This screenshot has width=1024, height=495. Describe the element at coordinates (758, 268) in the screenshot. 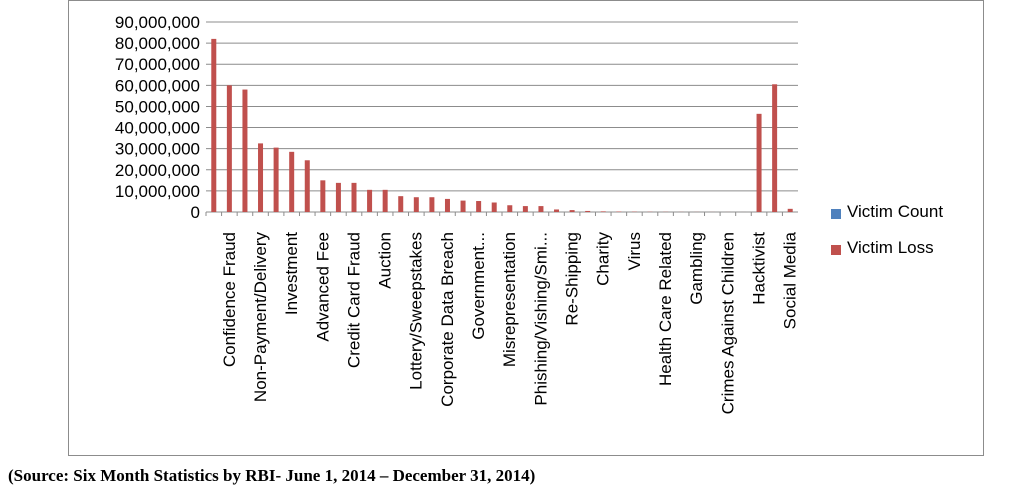

I see `x-category-label: Hacktivist` at that location.